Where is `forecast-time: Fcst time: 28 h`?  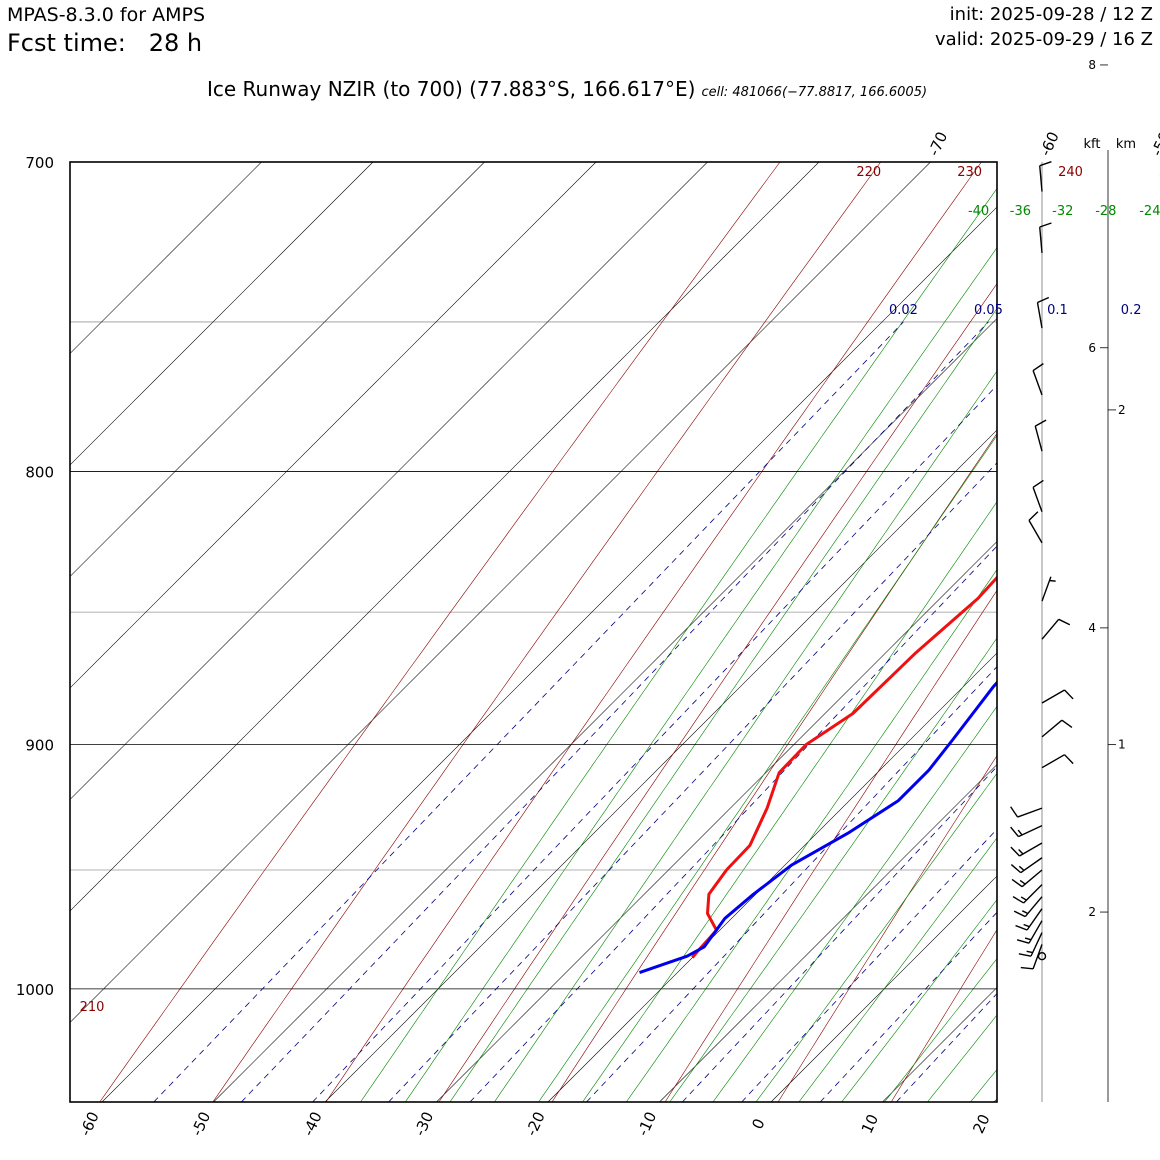 forecast-time: Fcst time: 28 h is located at coordinates (104, 43).